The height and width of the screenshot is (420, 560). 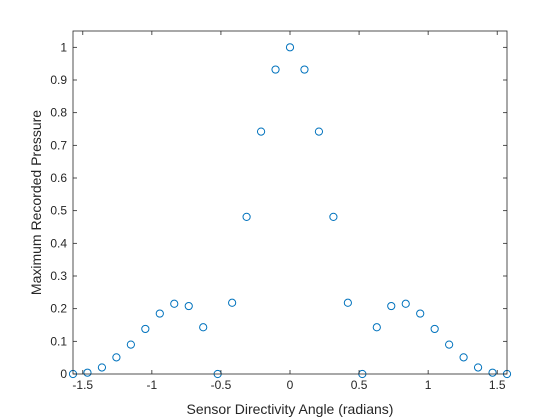 What do you see at coordinates (63, 47) in the screenshot?
I see `y-tick-label: 1` at bounding box center [63, 47].